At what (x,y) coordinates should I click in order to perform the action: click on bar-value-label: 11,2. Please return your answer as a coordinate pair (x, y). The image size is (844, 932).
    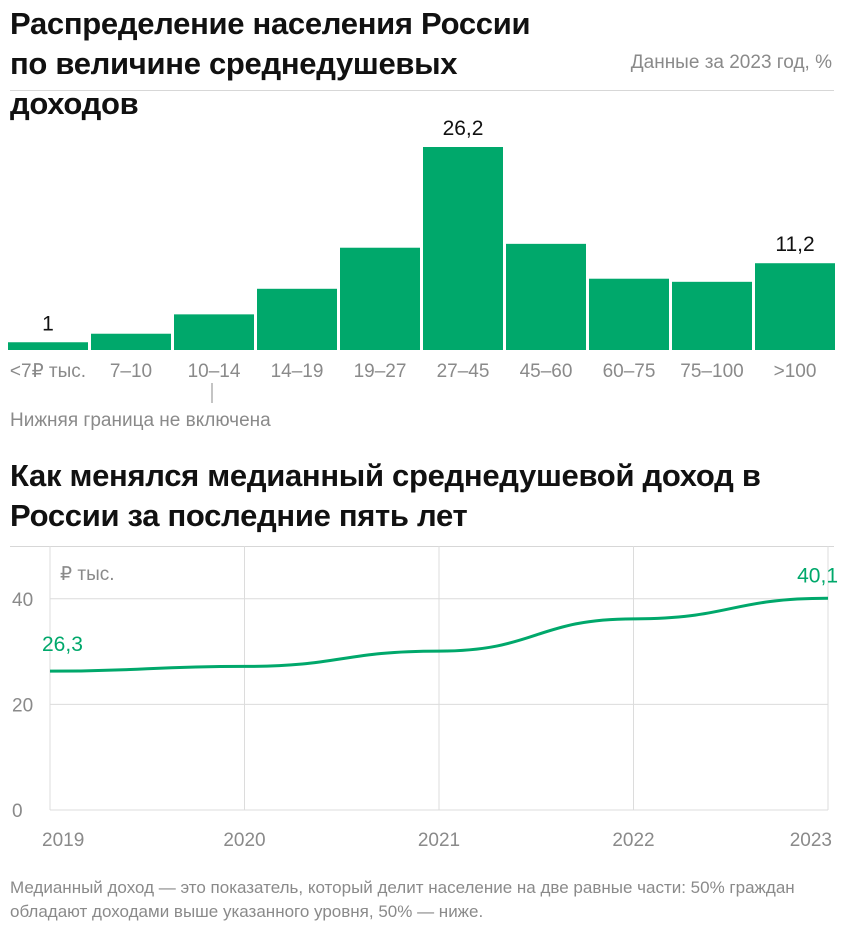
    Looking at the image, I should click on (794, 244).